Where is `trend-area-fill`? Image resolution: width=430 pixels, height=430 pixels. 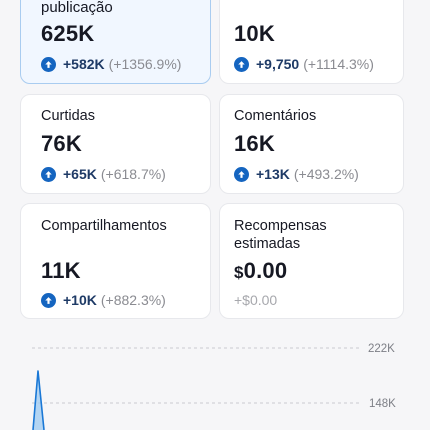
trend-area-fill is located at coordinates (38, 400).